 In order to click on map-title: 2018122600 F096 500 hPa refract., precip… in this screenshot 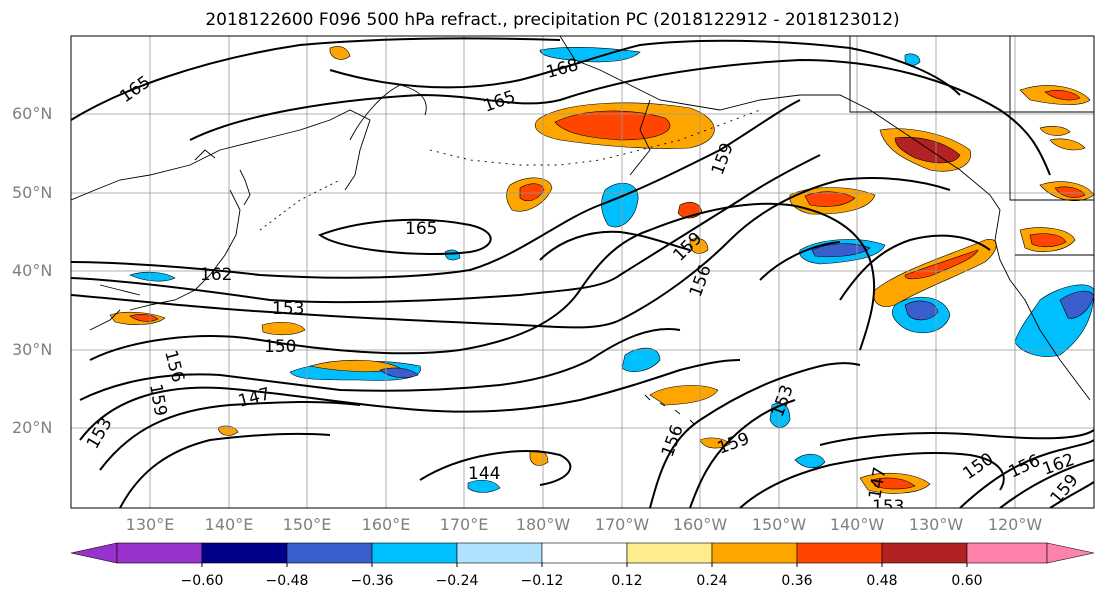, I will do `click(552, 20)`.